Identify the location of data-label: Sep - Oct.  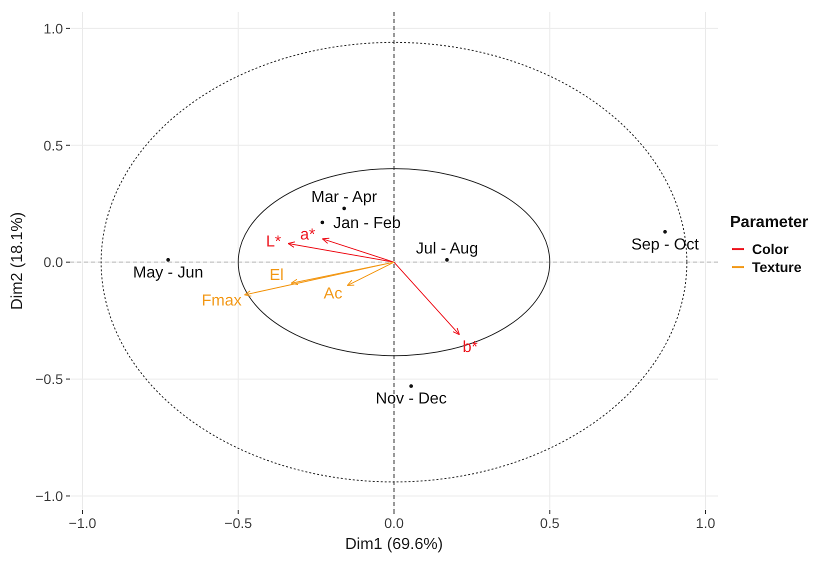
(665, 245).